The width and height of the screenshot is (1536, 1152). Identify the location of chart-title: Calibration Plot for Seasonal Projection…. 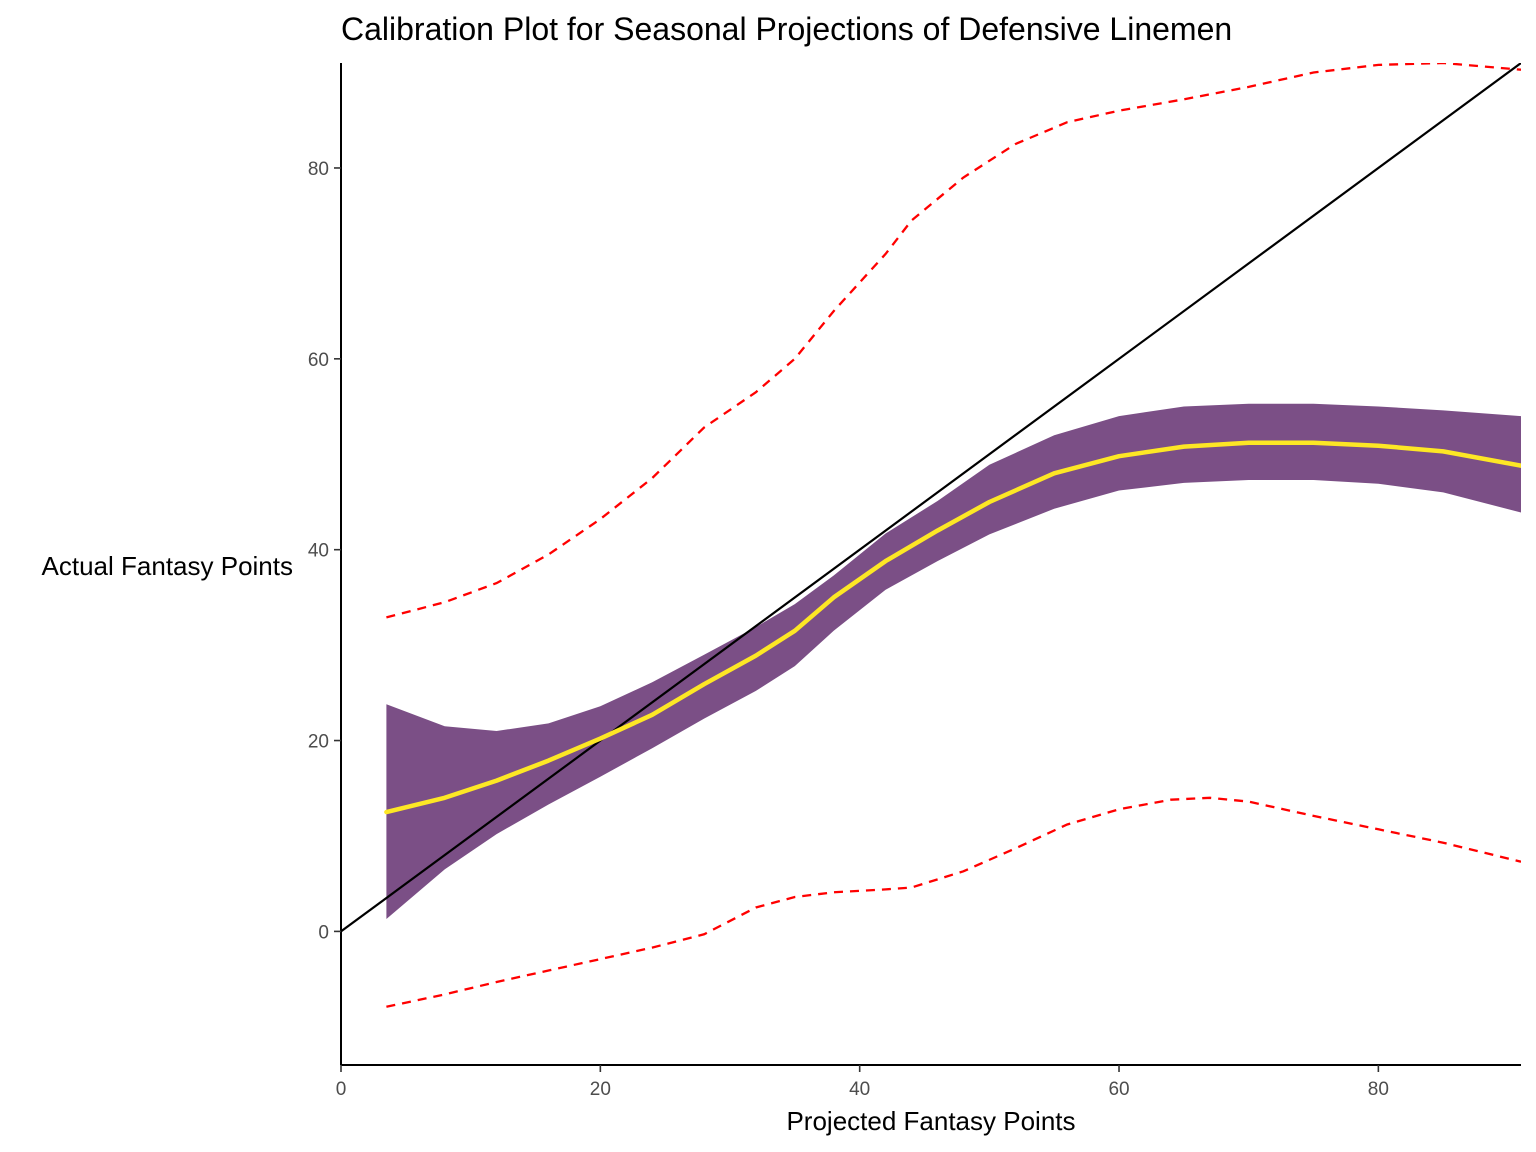
(786, 29).